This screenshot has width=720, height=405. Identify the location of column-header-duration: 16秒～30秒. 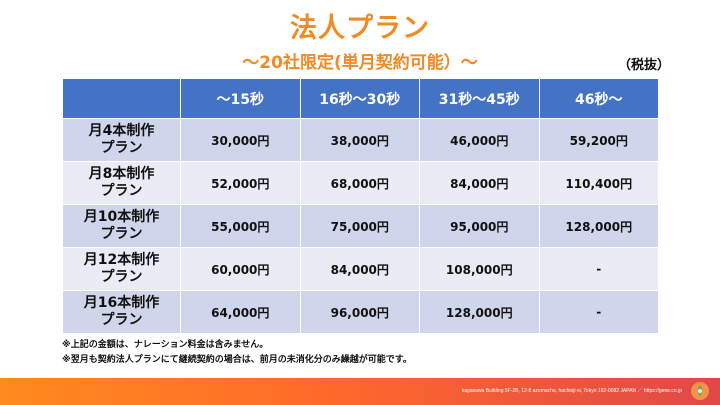
(359, 98).